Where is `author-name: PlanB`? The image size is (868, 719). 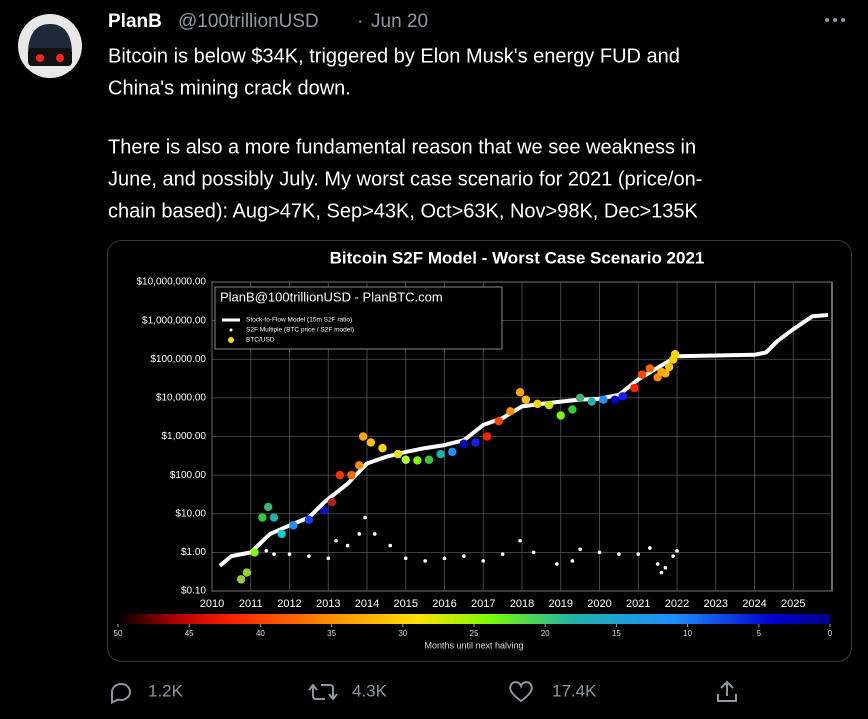 author-name: PlanB is located at coordinates (135, 21).